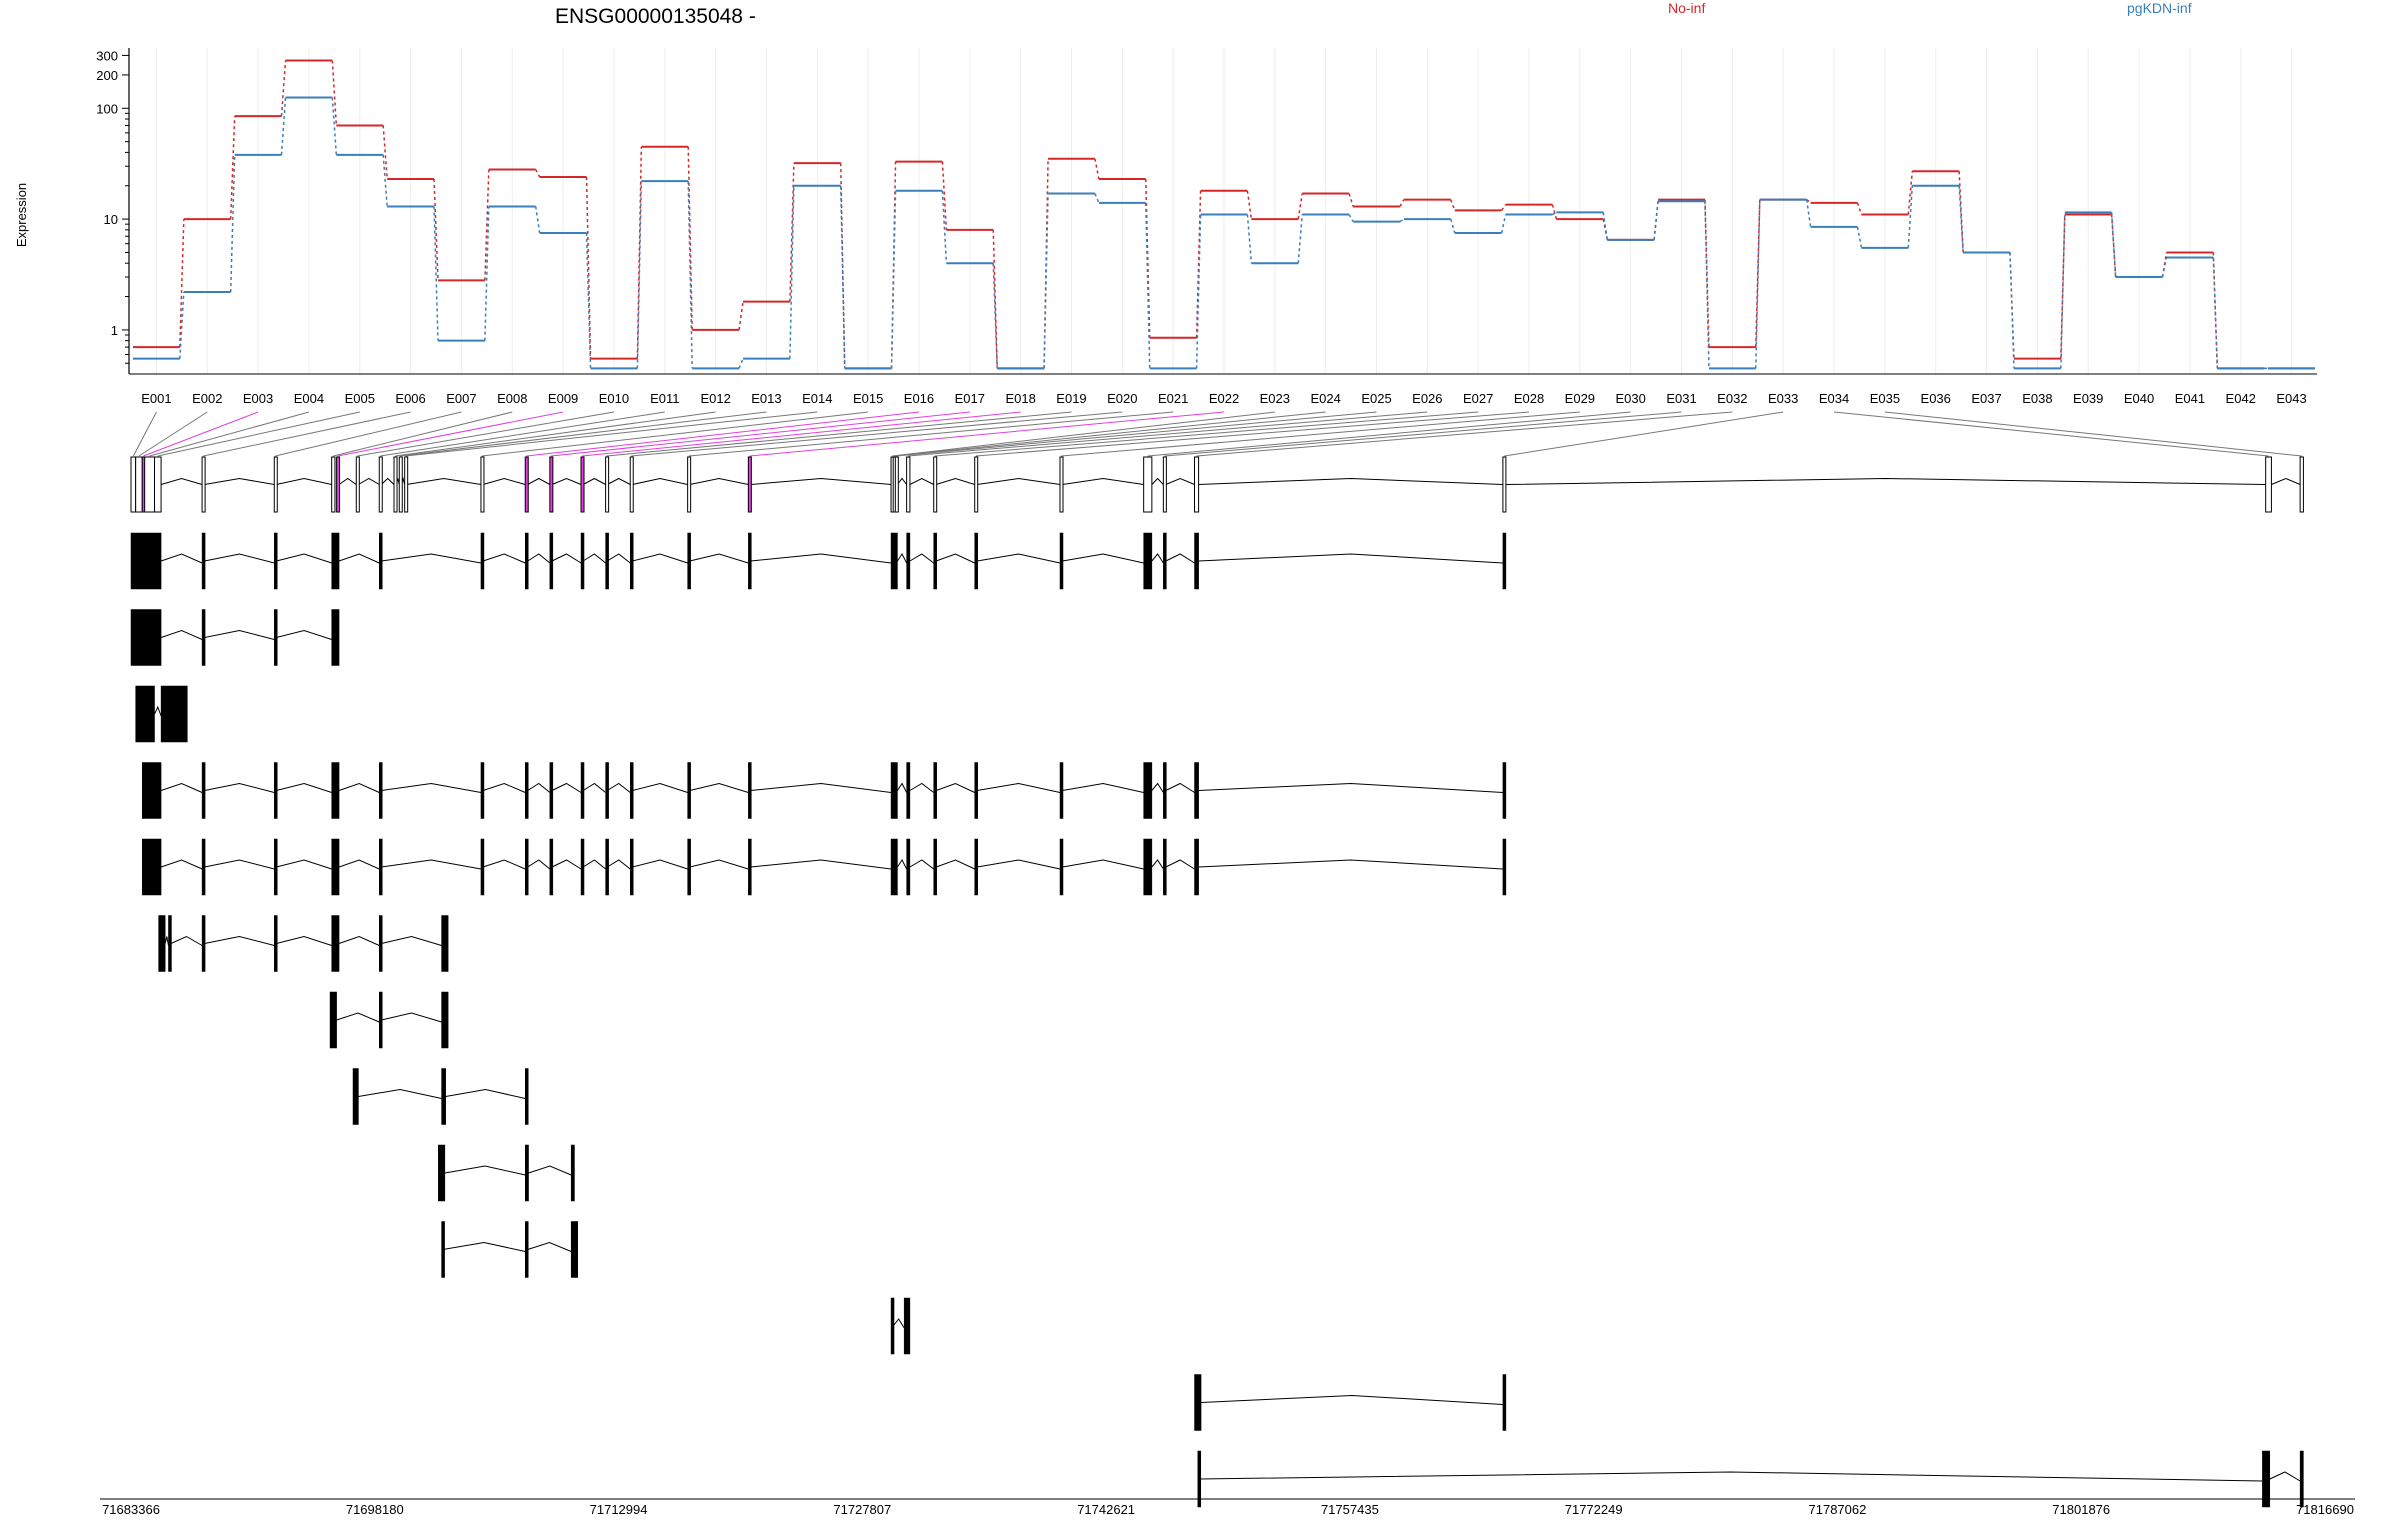 The width and height of the screenshot is (2400, 1520). I want to click on exon-label: E001, so click(156, 398).